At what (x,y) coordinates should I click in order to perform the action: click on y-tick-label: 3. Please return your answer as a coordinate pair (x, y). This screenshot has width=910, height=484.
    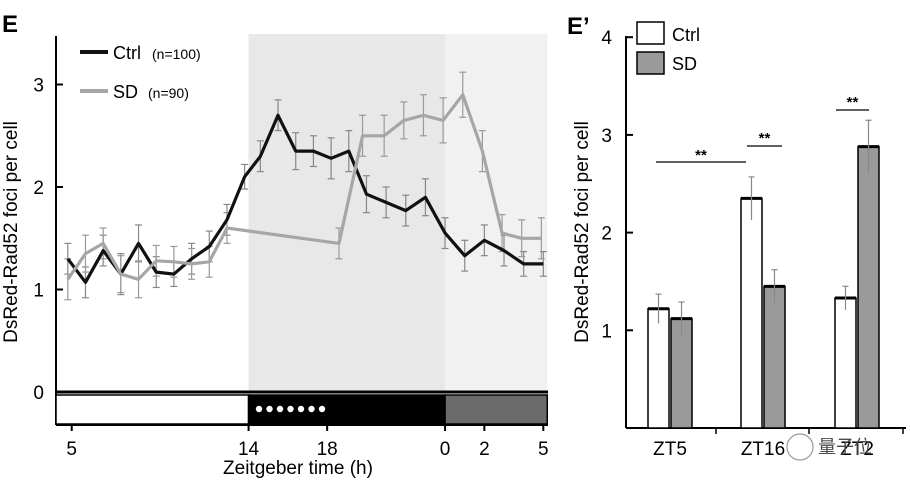
    Looking at the image, I should click on (38, 86).